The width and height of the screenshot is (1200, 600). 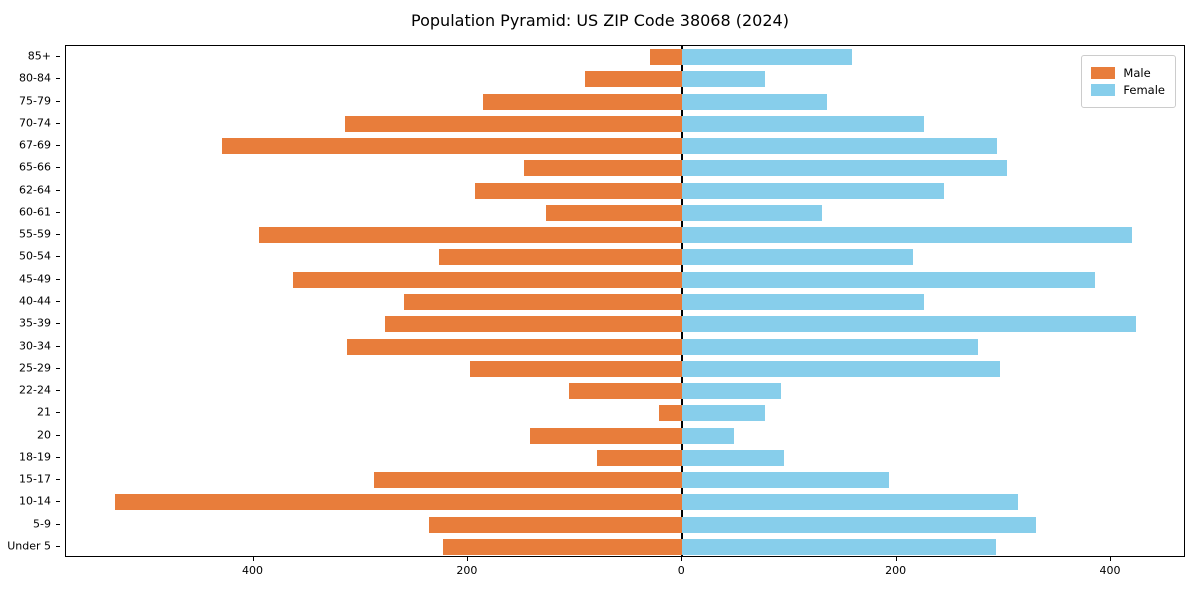 What do you see at coordinates (35, 457) in the screenshot?
I see `y-tick-label: 18-19` at bounding box center [35, 457].